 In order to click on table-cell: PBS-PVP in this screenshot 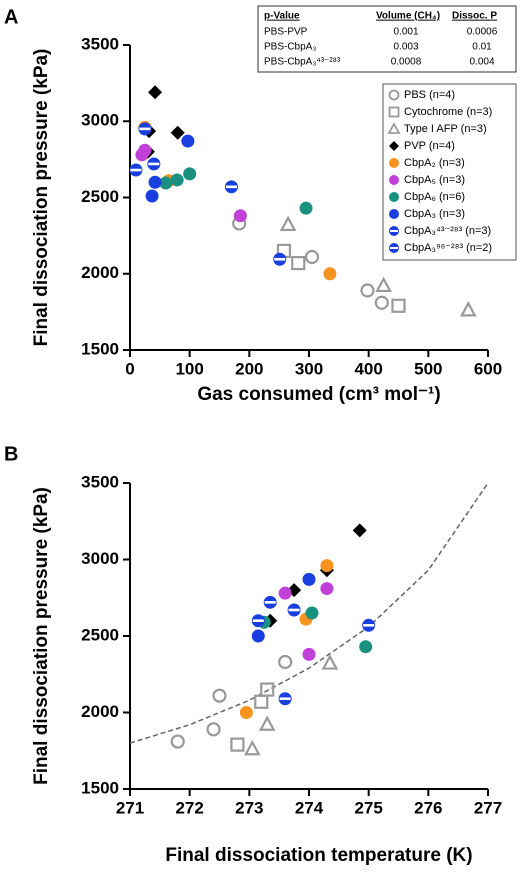, I will do `click(286, 32)`.